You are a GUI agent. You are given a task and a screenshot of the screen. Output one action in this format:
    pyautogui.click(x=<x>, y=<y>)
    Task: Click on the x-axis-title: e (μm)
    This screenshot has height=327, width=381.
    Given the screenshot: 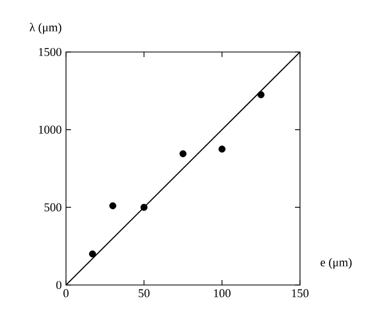 What is the action you would take?
    pyautogui.click(x=336, y=263)
    